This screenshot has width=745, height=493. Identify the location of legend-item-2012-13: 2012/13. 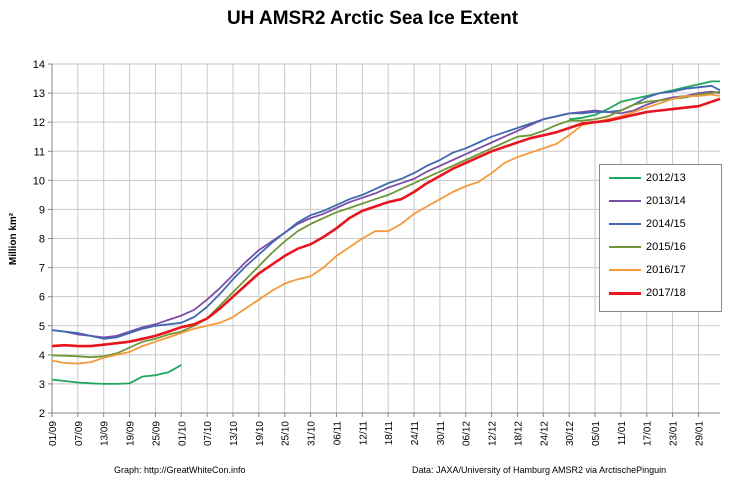
(664, 178).